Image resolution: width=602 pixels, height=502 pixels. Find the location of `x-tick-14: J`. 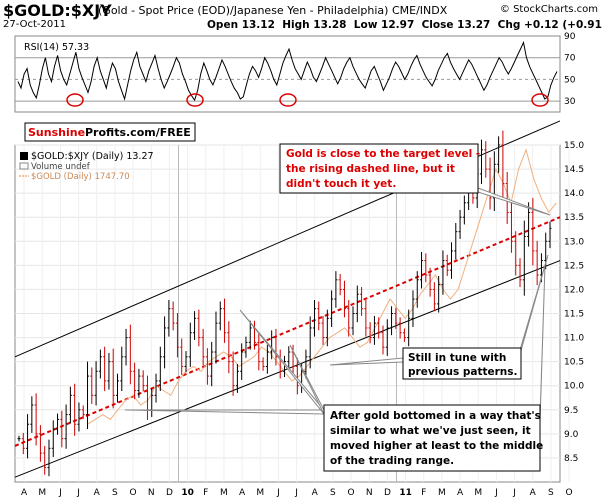

x-tick-14: J is located at coordinates (278, 493).